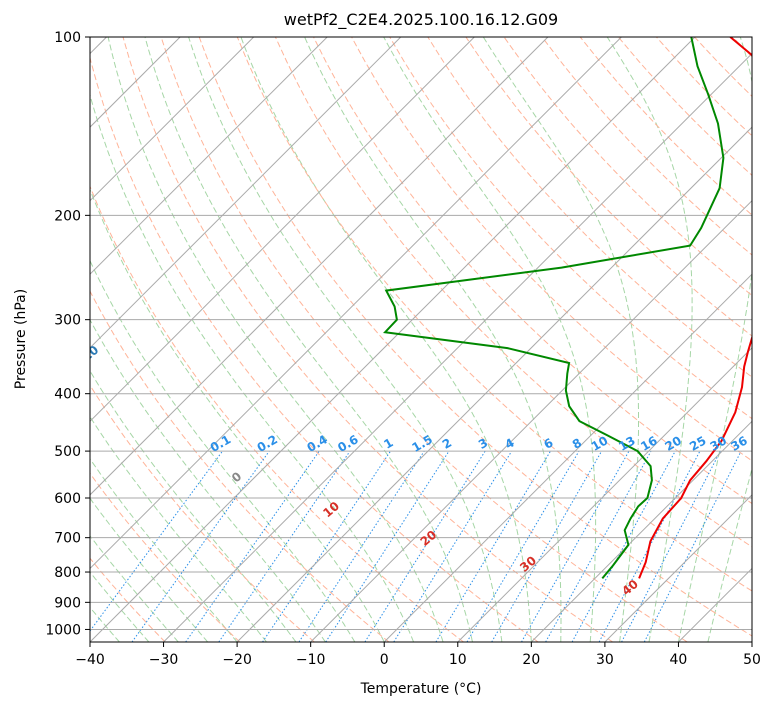  What do you see at coordinates (384, 660) in the screenshot?
I see `x-tick-label: 0` at bounding box center [384, 660].